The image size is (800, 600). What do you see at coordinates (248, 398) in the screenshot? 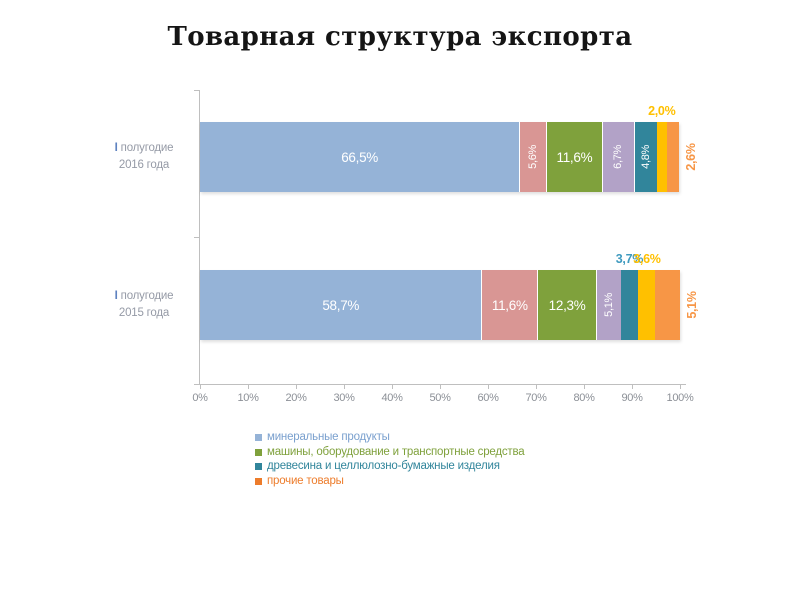
I see `x-axis-tick-label: 10%` at bounding box center [248, 398].